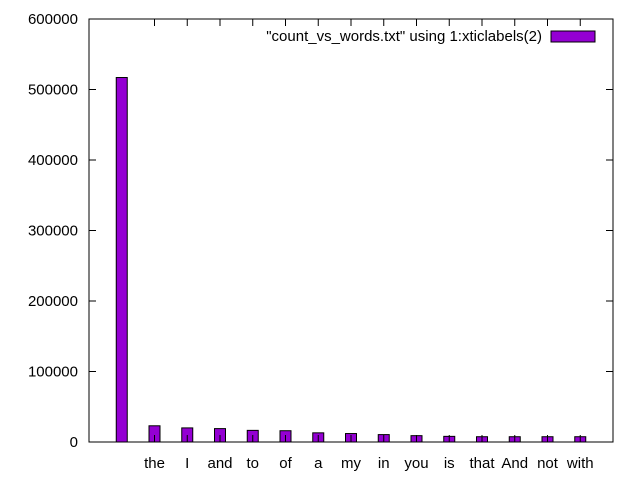  Describe the element at coordinates (318, 463) in the screenshot. I see `x-tick-label: a` at that location.